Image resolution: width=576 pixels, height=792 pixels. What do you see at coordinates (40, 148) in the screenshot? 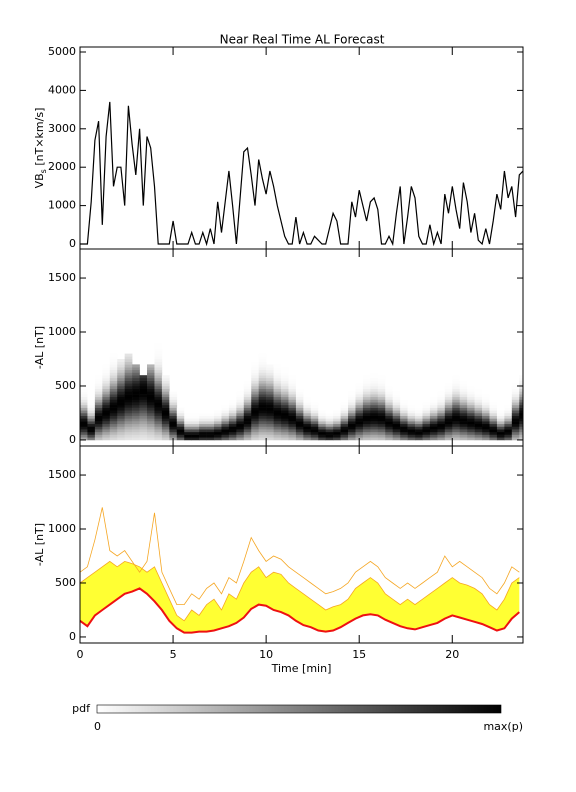
I see `y-axis-label: VBs [nT×km/s]` at bounding box center [40, 148].